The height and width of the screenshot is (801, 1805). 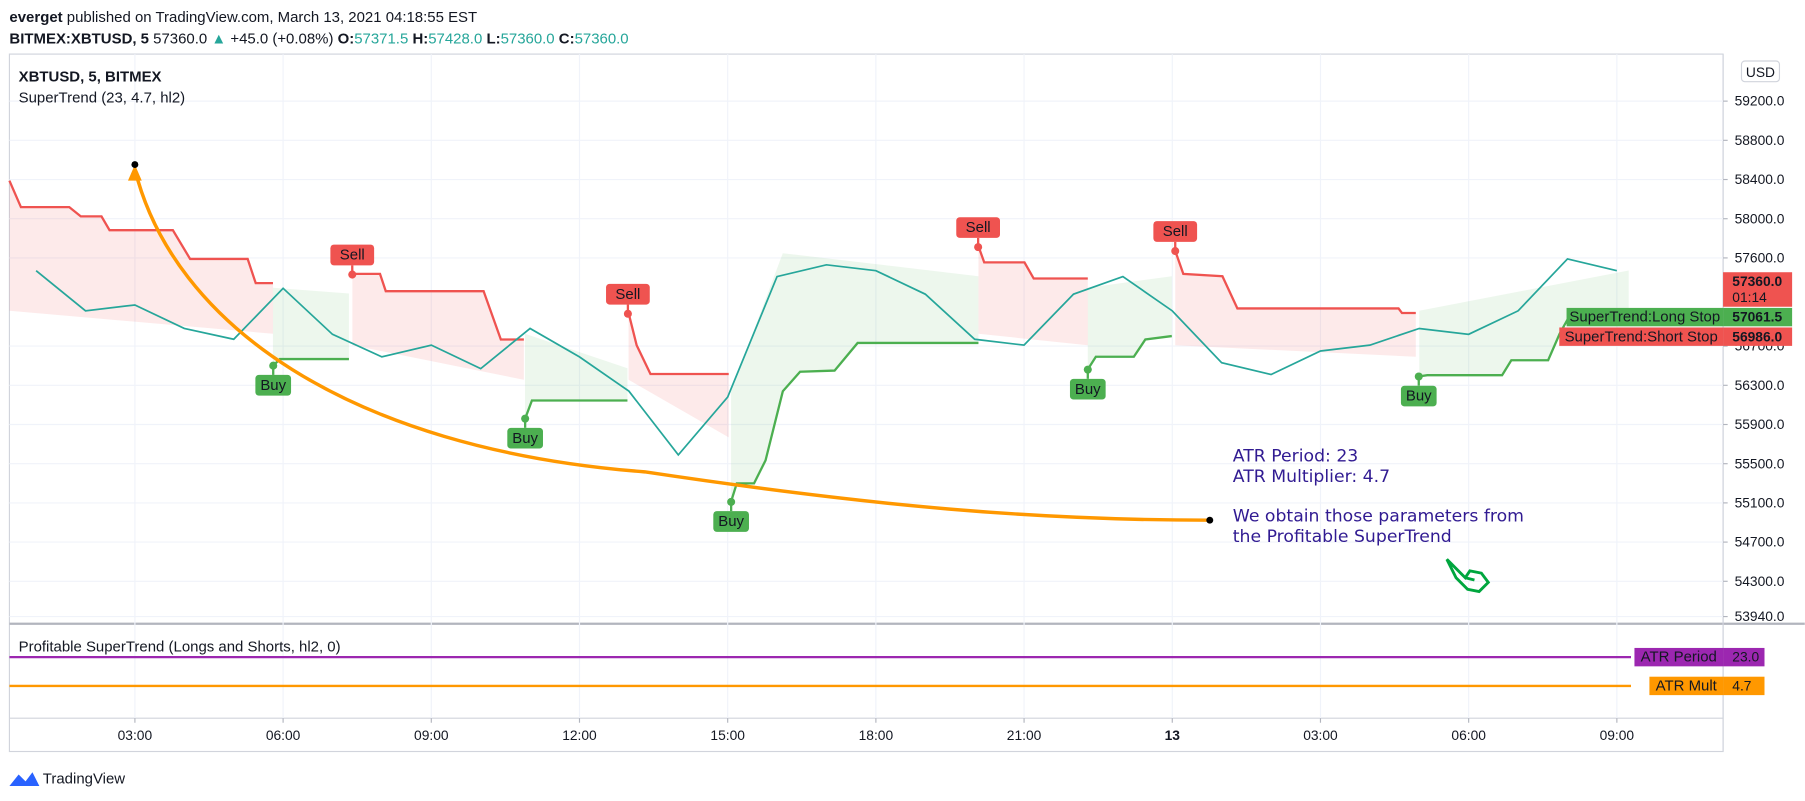 What do you see at coordinates (180, 39) in the screenshot?
I see `last: 57360.0` at bounding box center [180, 39].